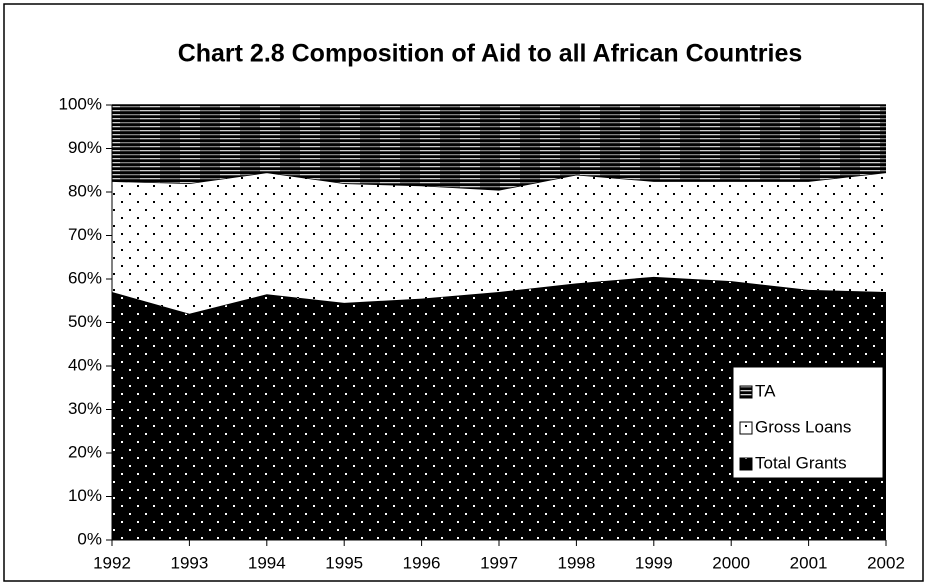  Describe the element at coordinates (85, 147) in the screenshot. I see `y-tick-label: 90%` at that location.